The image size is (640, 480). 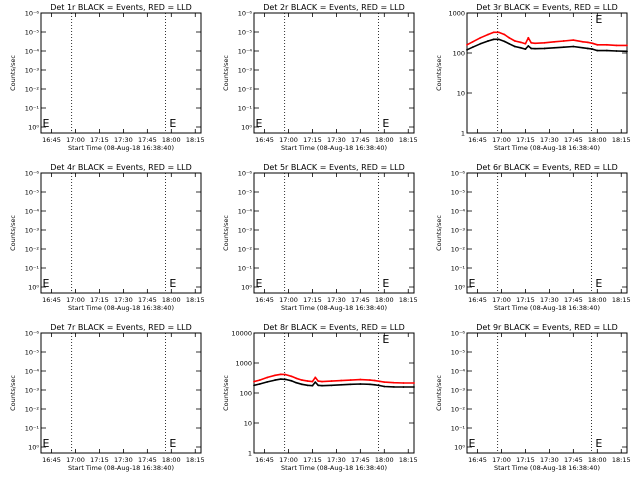 What do you see at coordinates (121, 7) in the screenshot?
I see `panel-title: Det 1r BLACK = Events, RED = LLD` at bounding box center [121, 7].